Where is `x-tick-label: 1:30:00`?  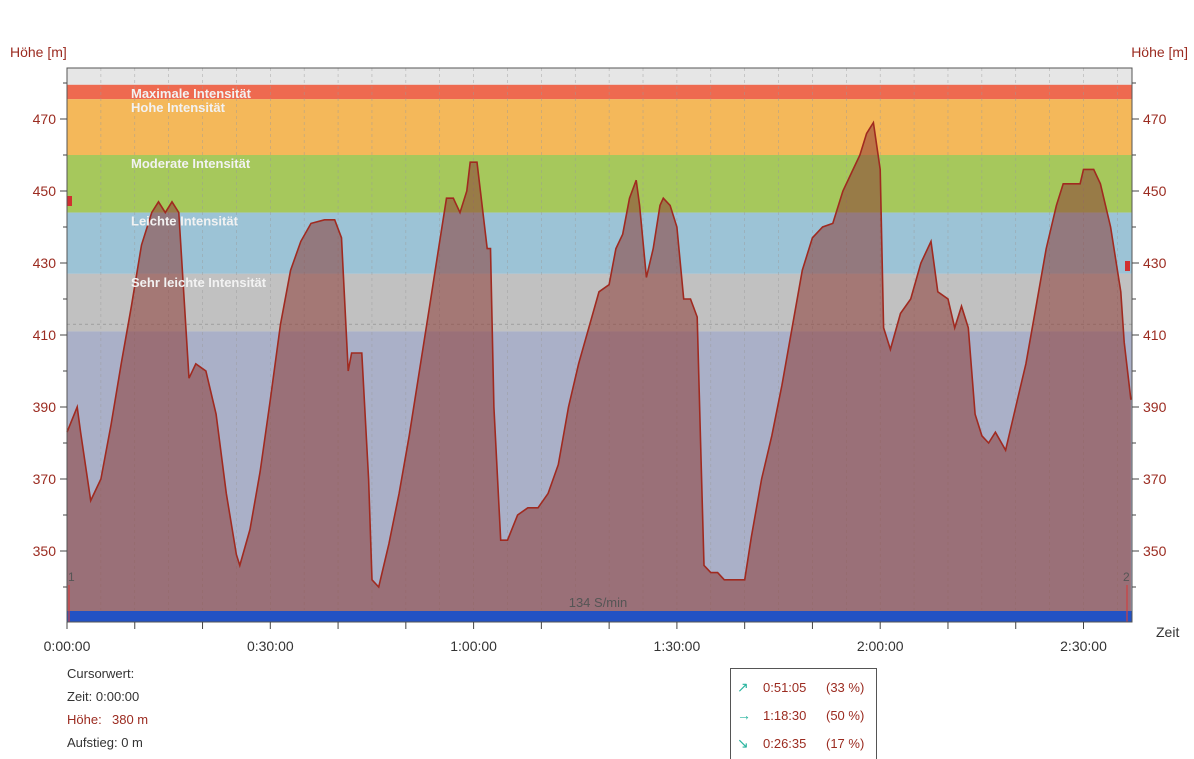 x-tick-label: 1:30:00 is located at coordinates (677, 646).